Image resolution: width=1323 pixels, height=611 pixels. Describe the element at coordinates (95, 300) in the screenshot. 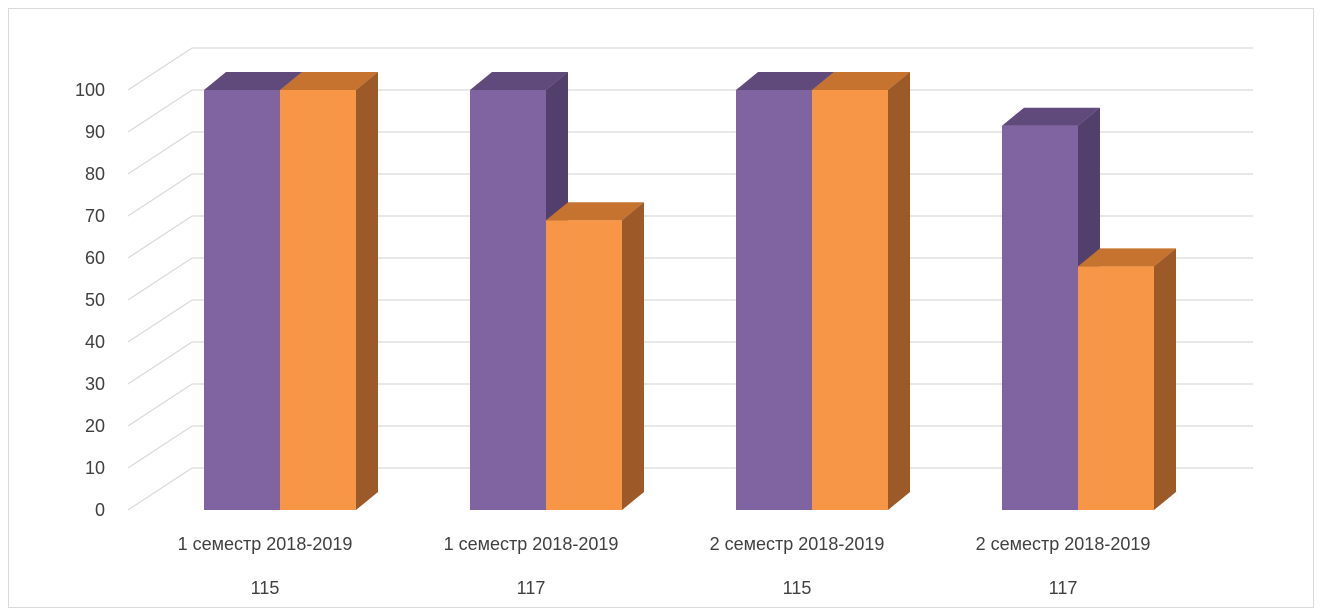

I see `y-tick-label: 50` at that location.